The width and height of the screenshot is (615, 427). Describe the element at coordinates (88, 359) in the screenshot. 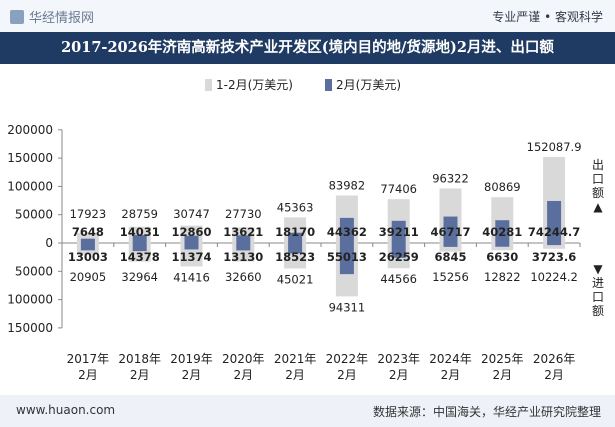

I see `x-tick-label: 2017年` at that location.